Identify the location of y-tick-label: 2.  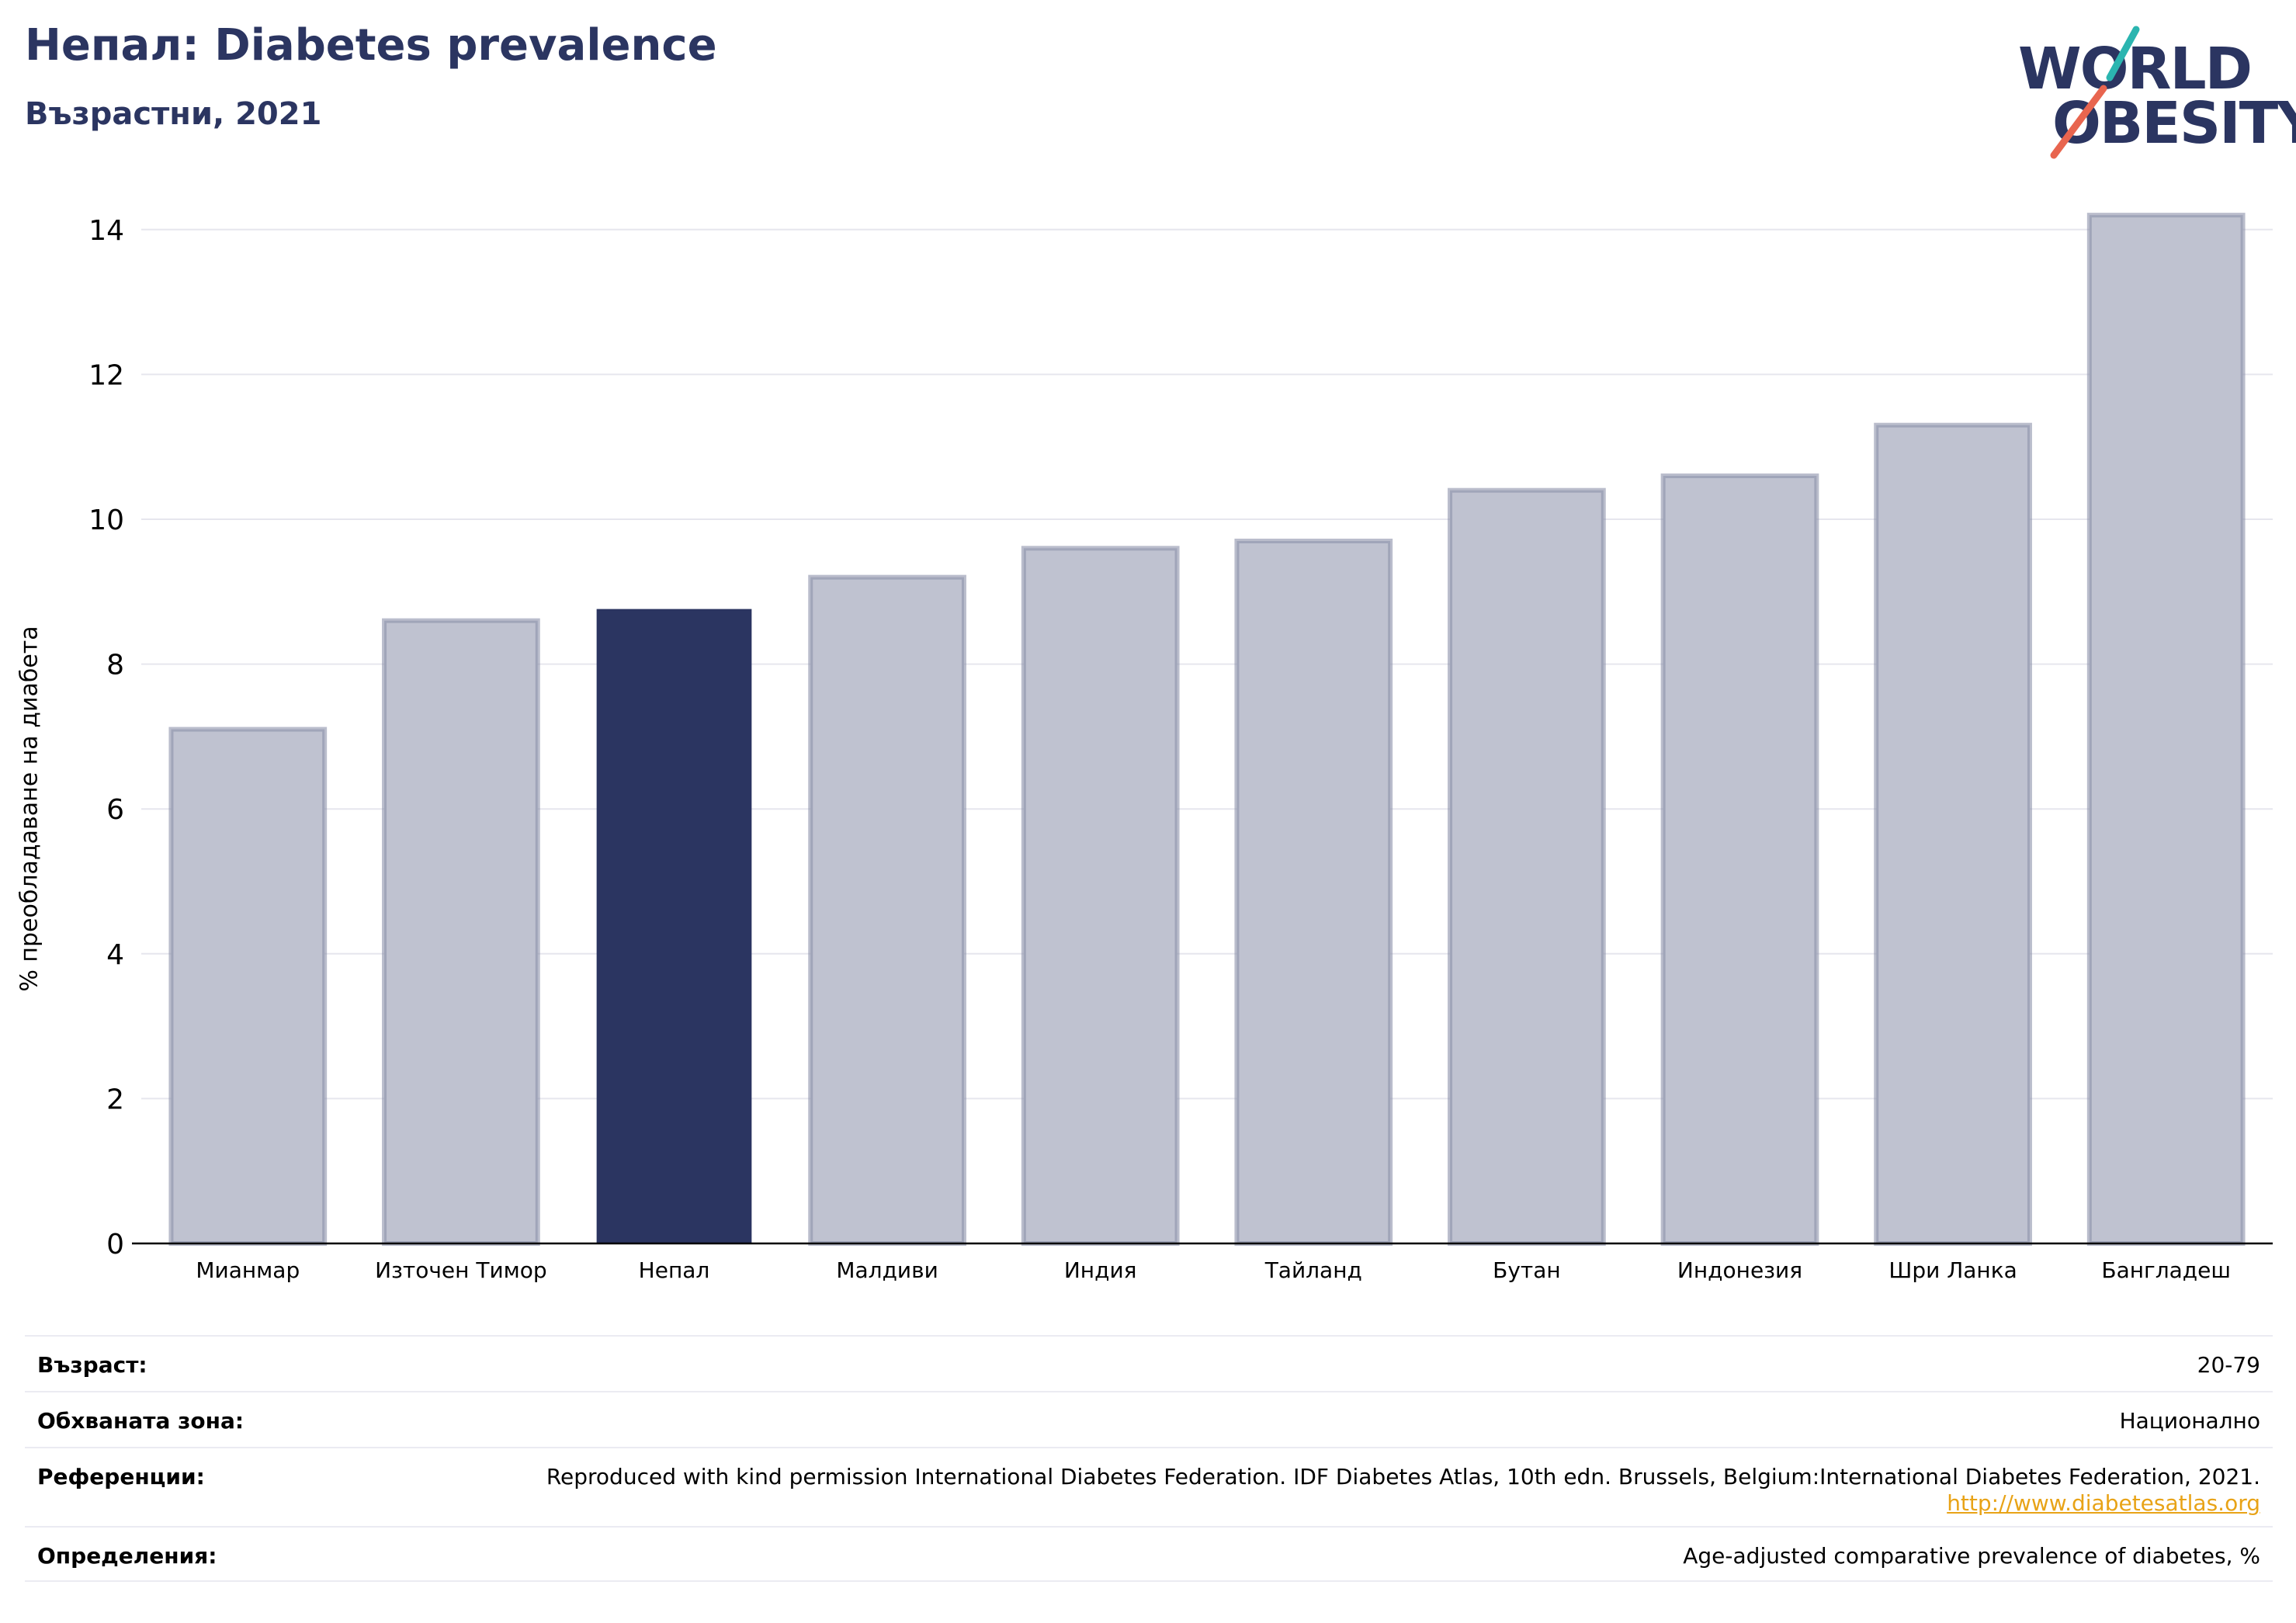
(115, 1099).